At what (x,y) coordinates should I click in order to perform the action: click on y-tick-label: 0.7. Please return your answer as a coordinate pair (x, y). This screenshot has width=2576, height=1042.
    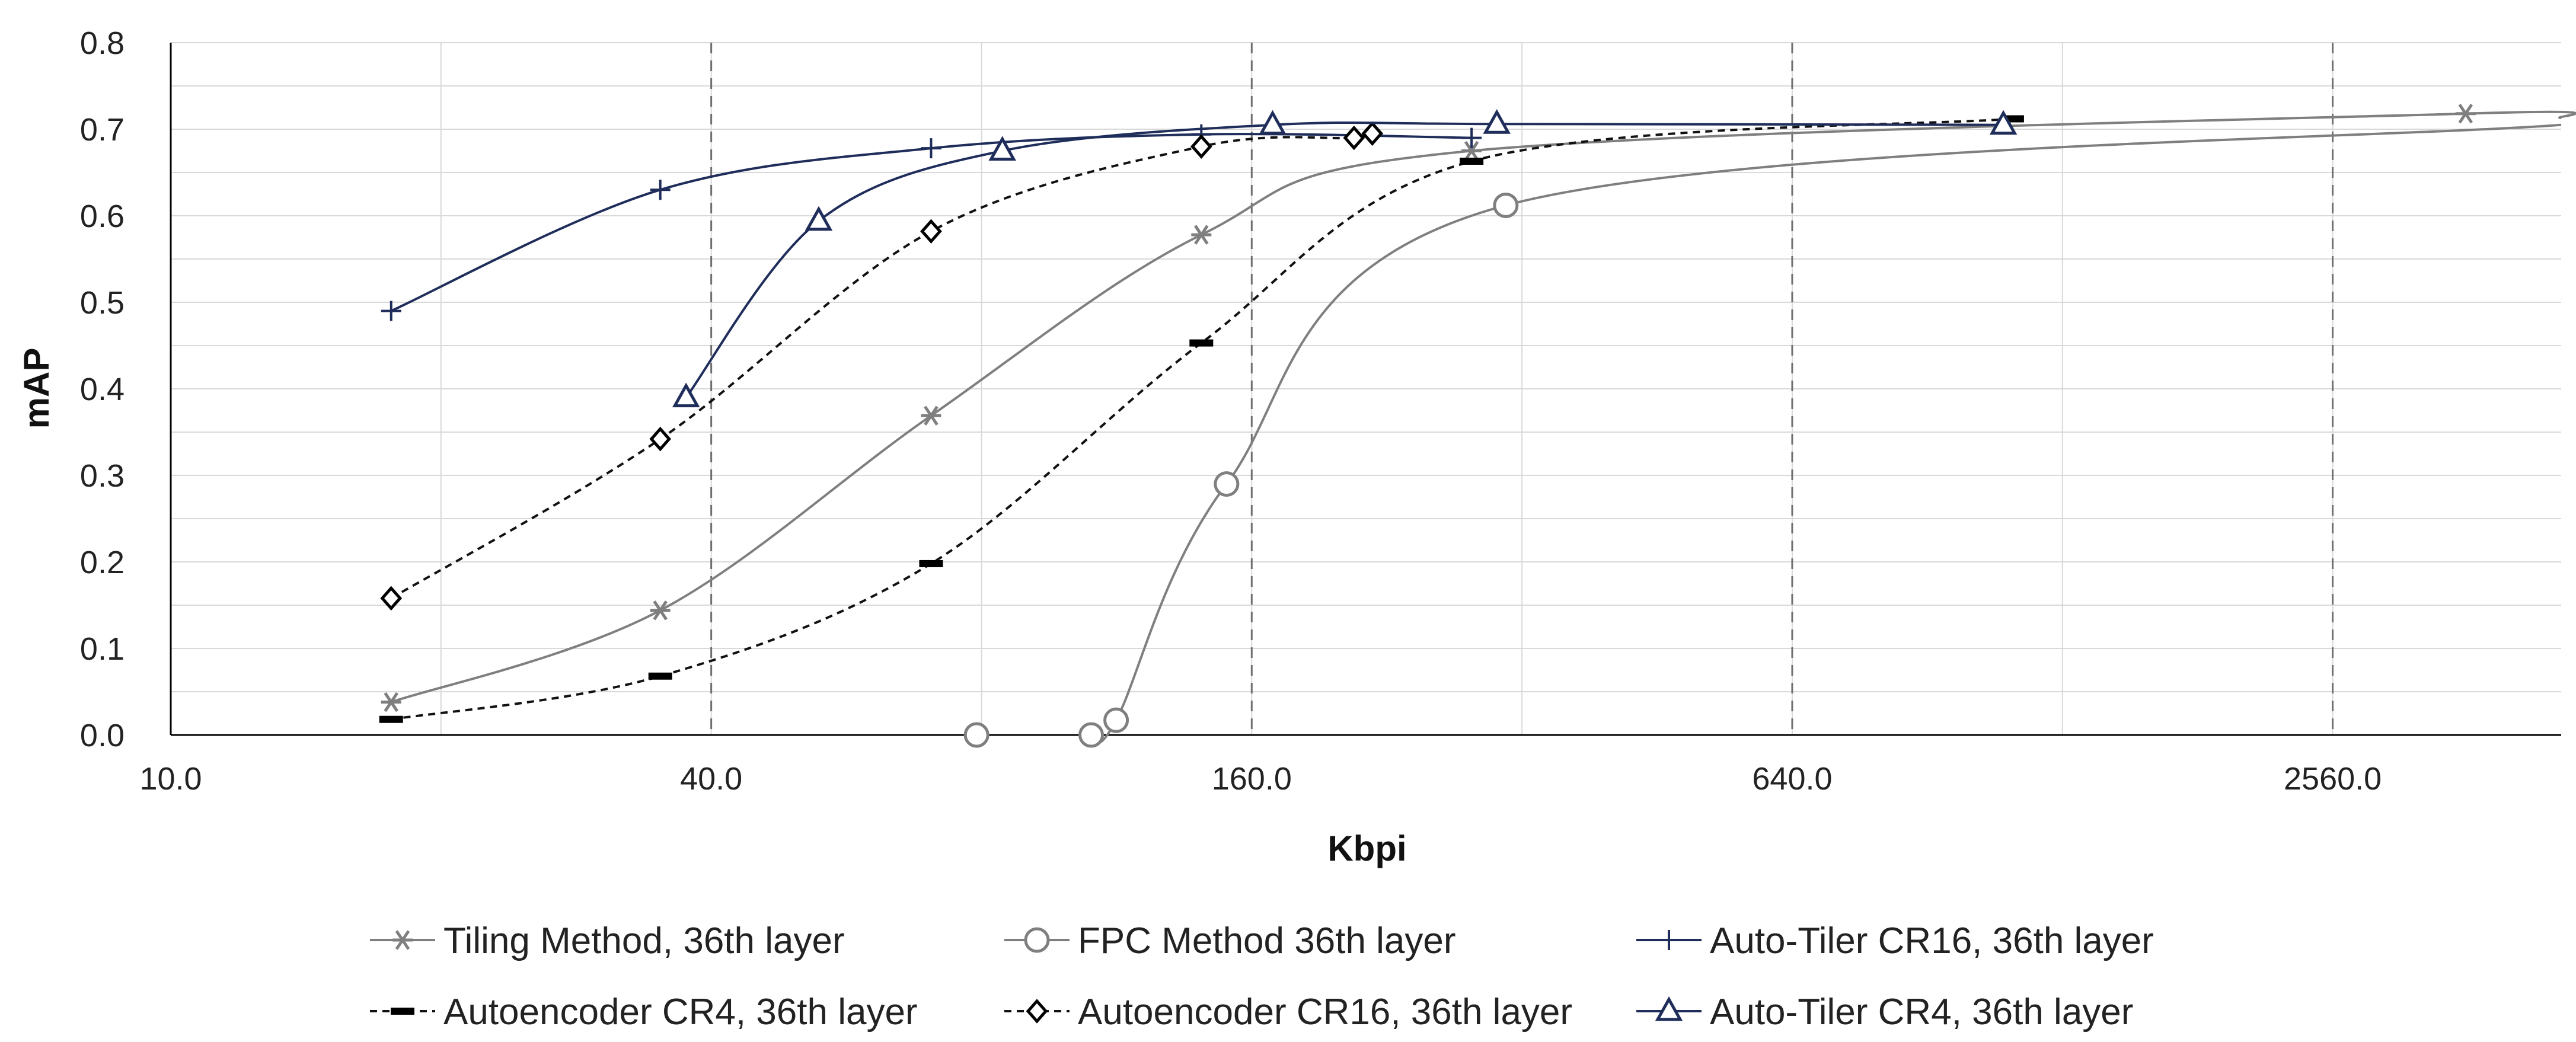
    Looking at the image, I should click on (102, 130).